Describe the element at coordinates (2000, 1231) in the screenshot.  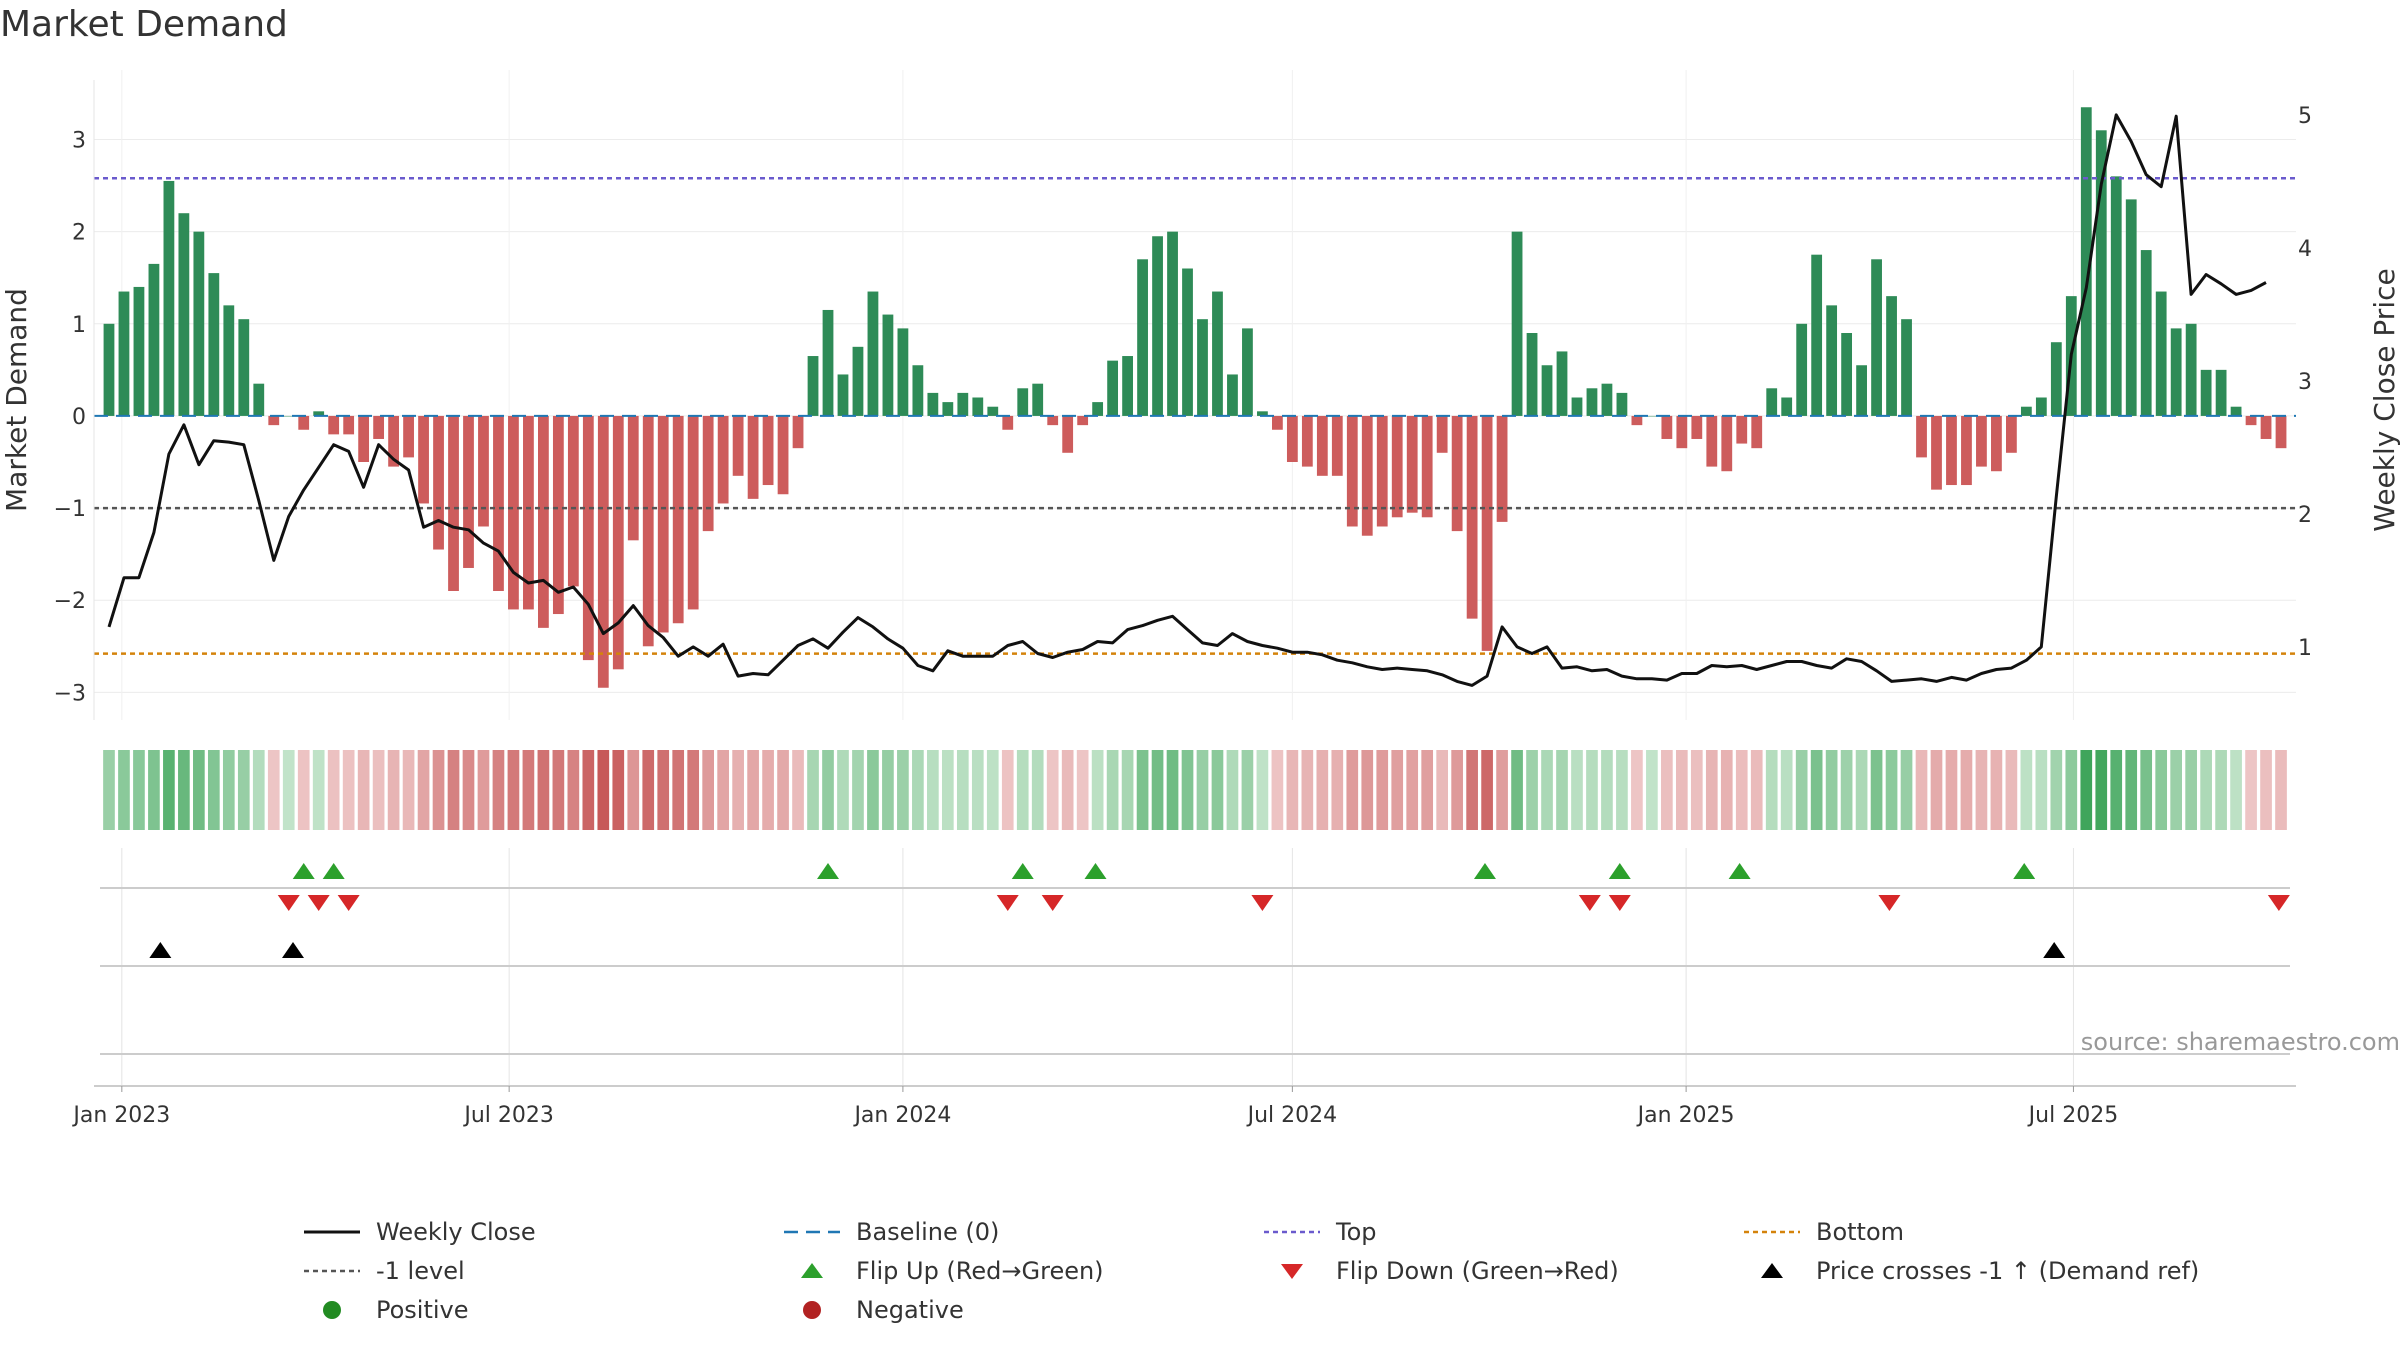
I see `legend-item-bottom: Bottom` at that location.